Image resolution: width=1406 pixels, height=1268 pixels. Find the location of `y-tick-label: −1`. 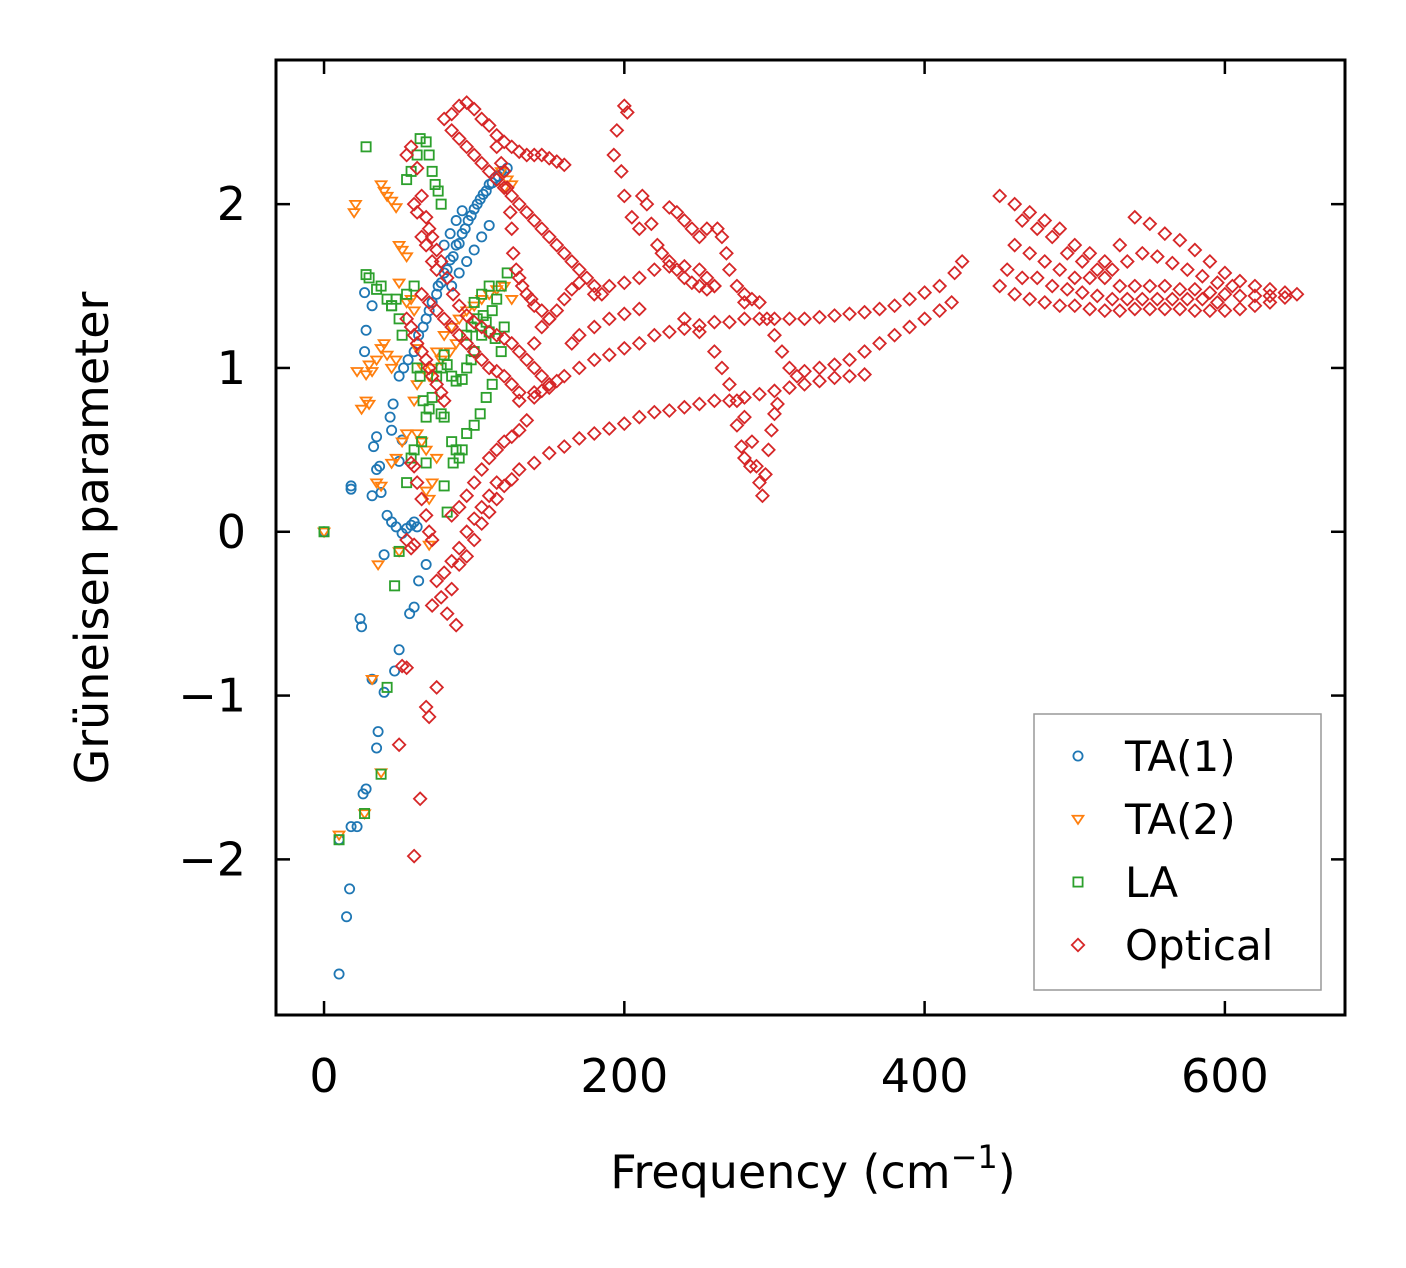

y-tick-label: −1 is located at coordinates (212, 696).